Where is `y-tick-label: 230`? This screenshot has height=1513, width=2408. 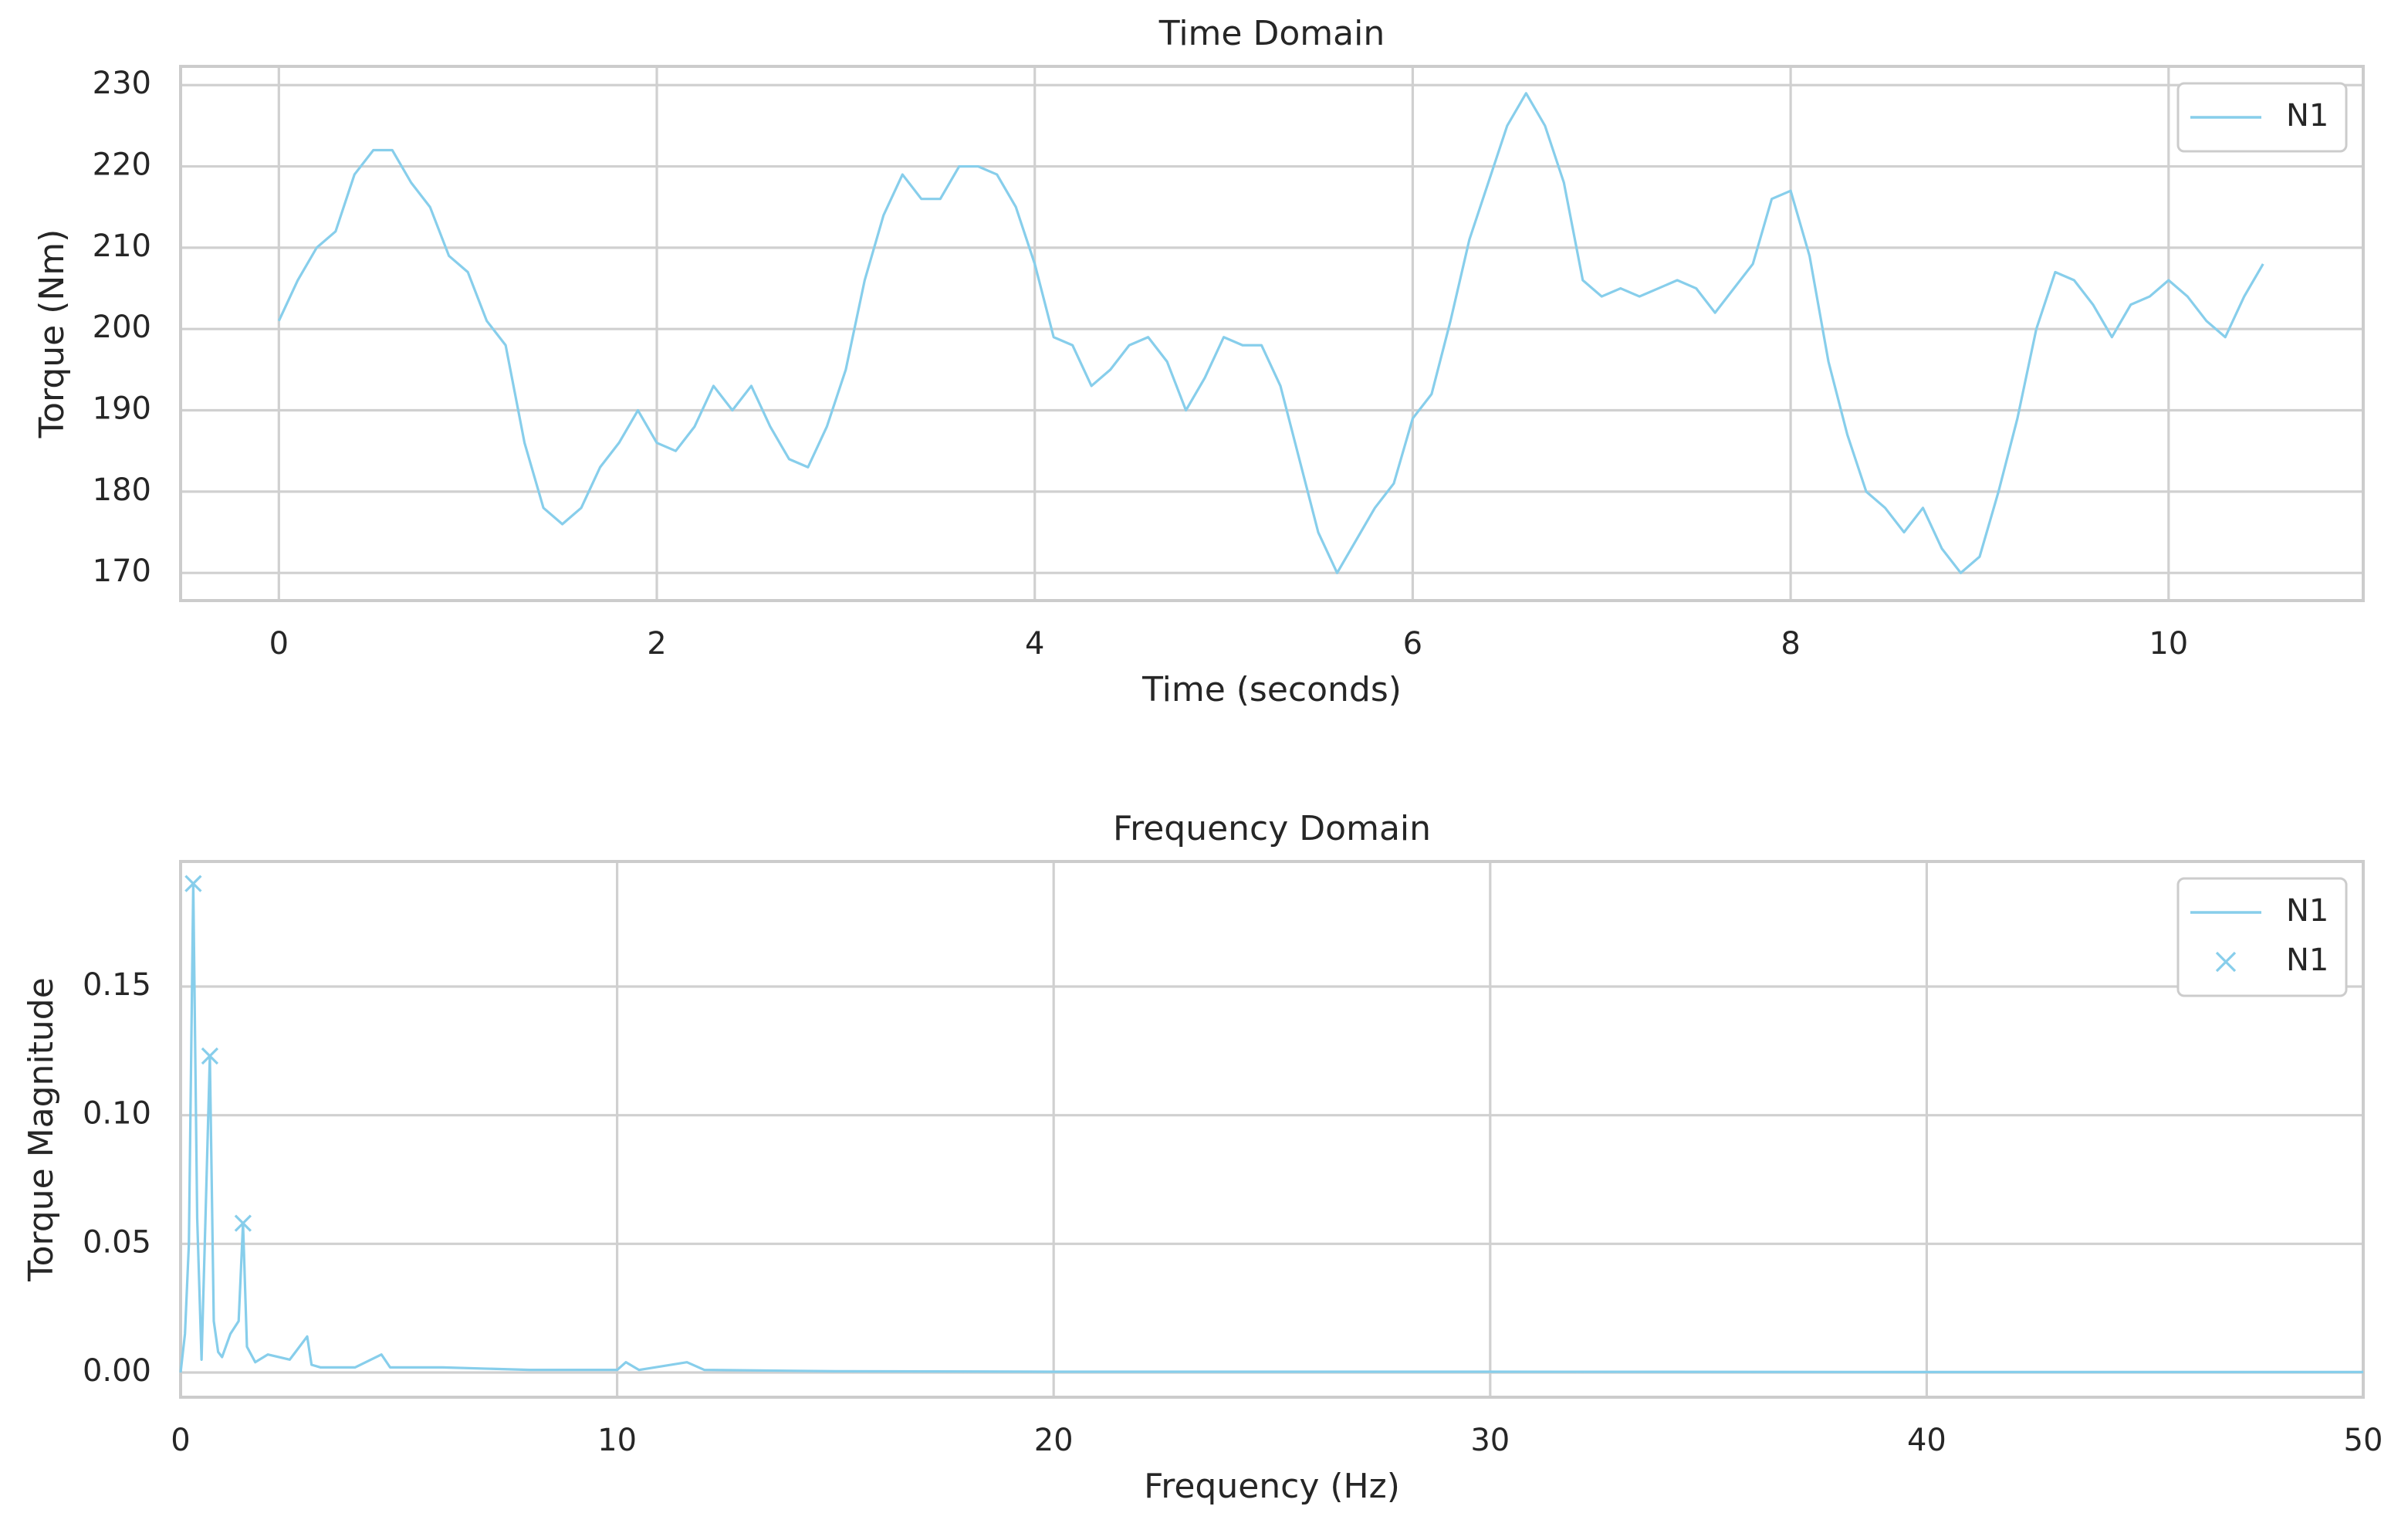
y-tick-label: 230 is located at coordinates (122, 83).